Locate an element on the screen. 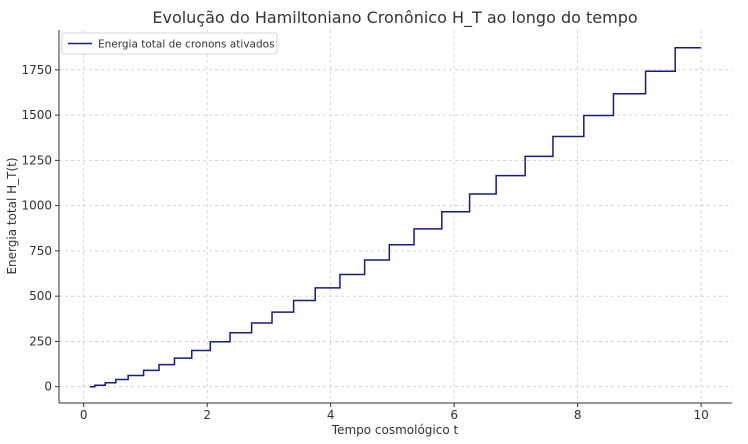 Image resolution: width=748 pixels, height=444 pixels. y-tick-label: 1250 is located at coordinates (36, 160).